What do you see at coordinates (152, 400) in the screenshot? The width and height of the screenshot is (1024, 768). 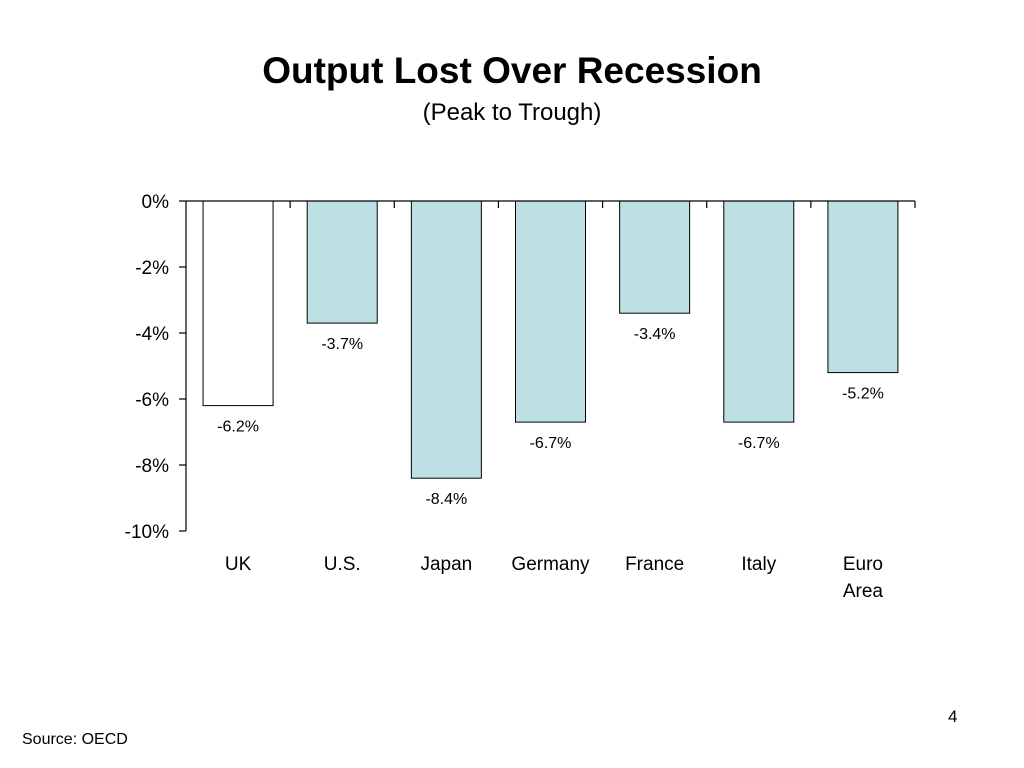 I see `y-tick-label: -6%` at bounding box center [152, 400].